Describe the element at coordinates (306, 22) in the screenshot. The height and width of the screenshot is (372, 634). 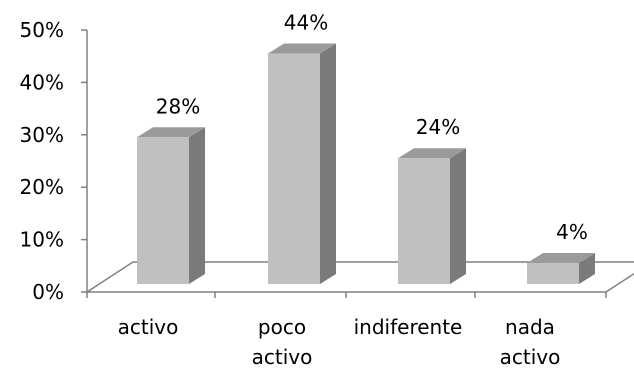
I see `data-label: 44%` at that location.